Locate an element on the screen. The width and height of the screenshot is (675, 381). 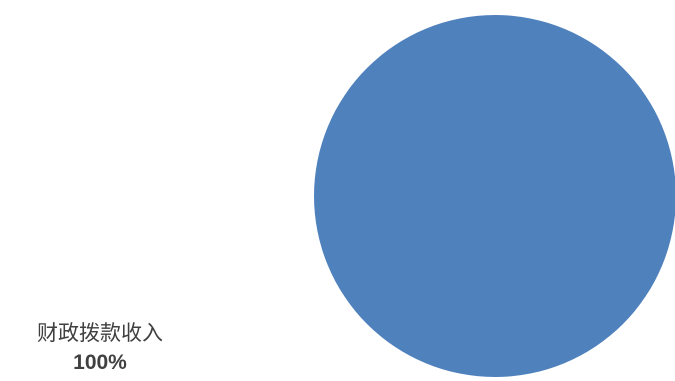
pie-data-label: 财政拨款收入 100% is located at coordinates (100, 348).